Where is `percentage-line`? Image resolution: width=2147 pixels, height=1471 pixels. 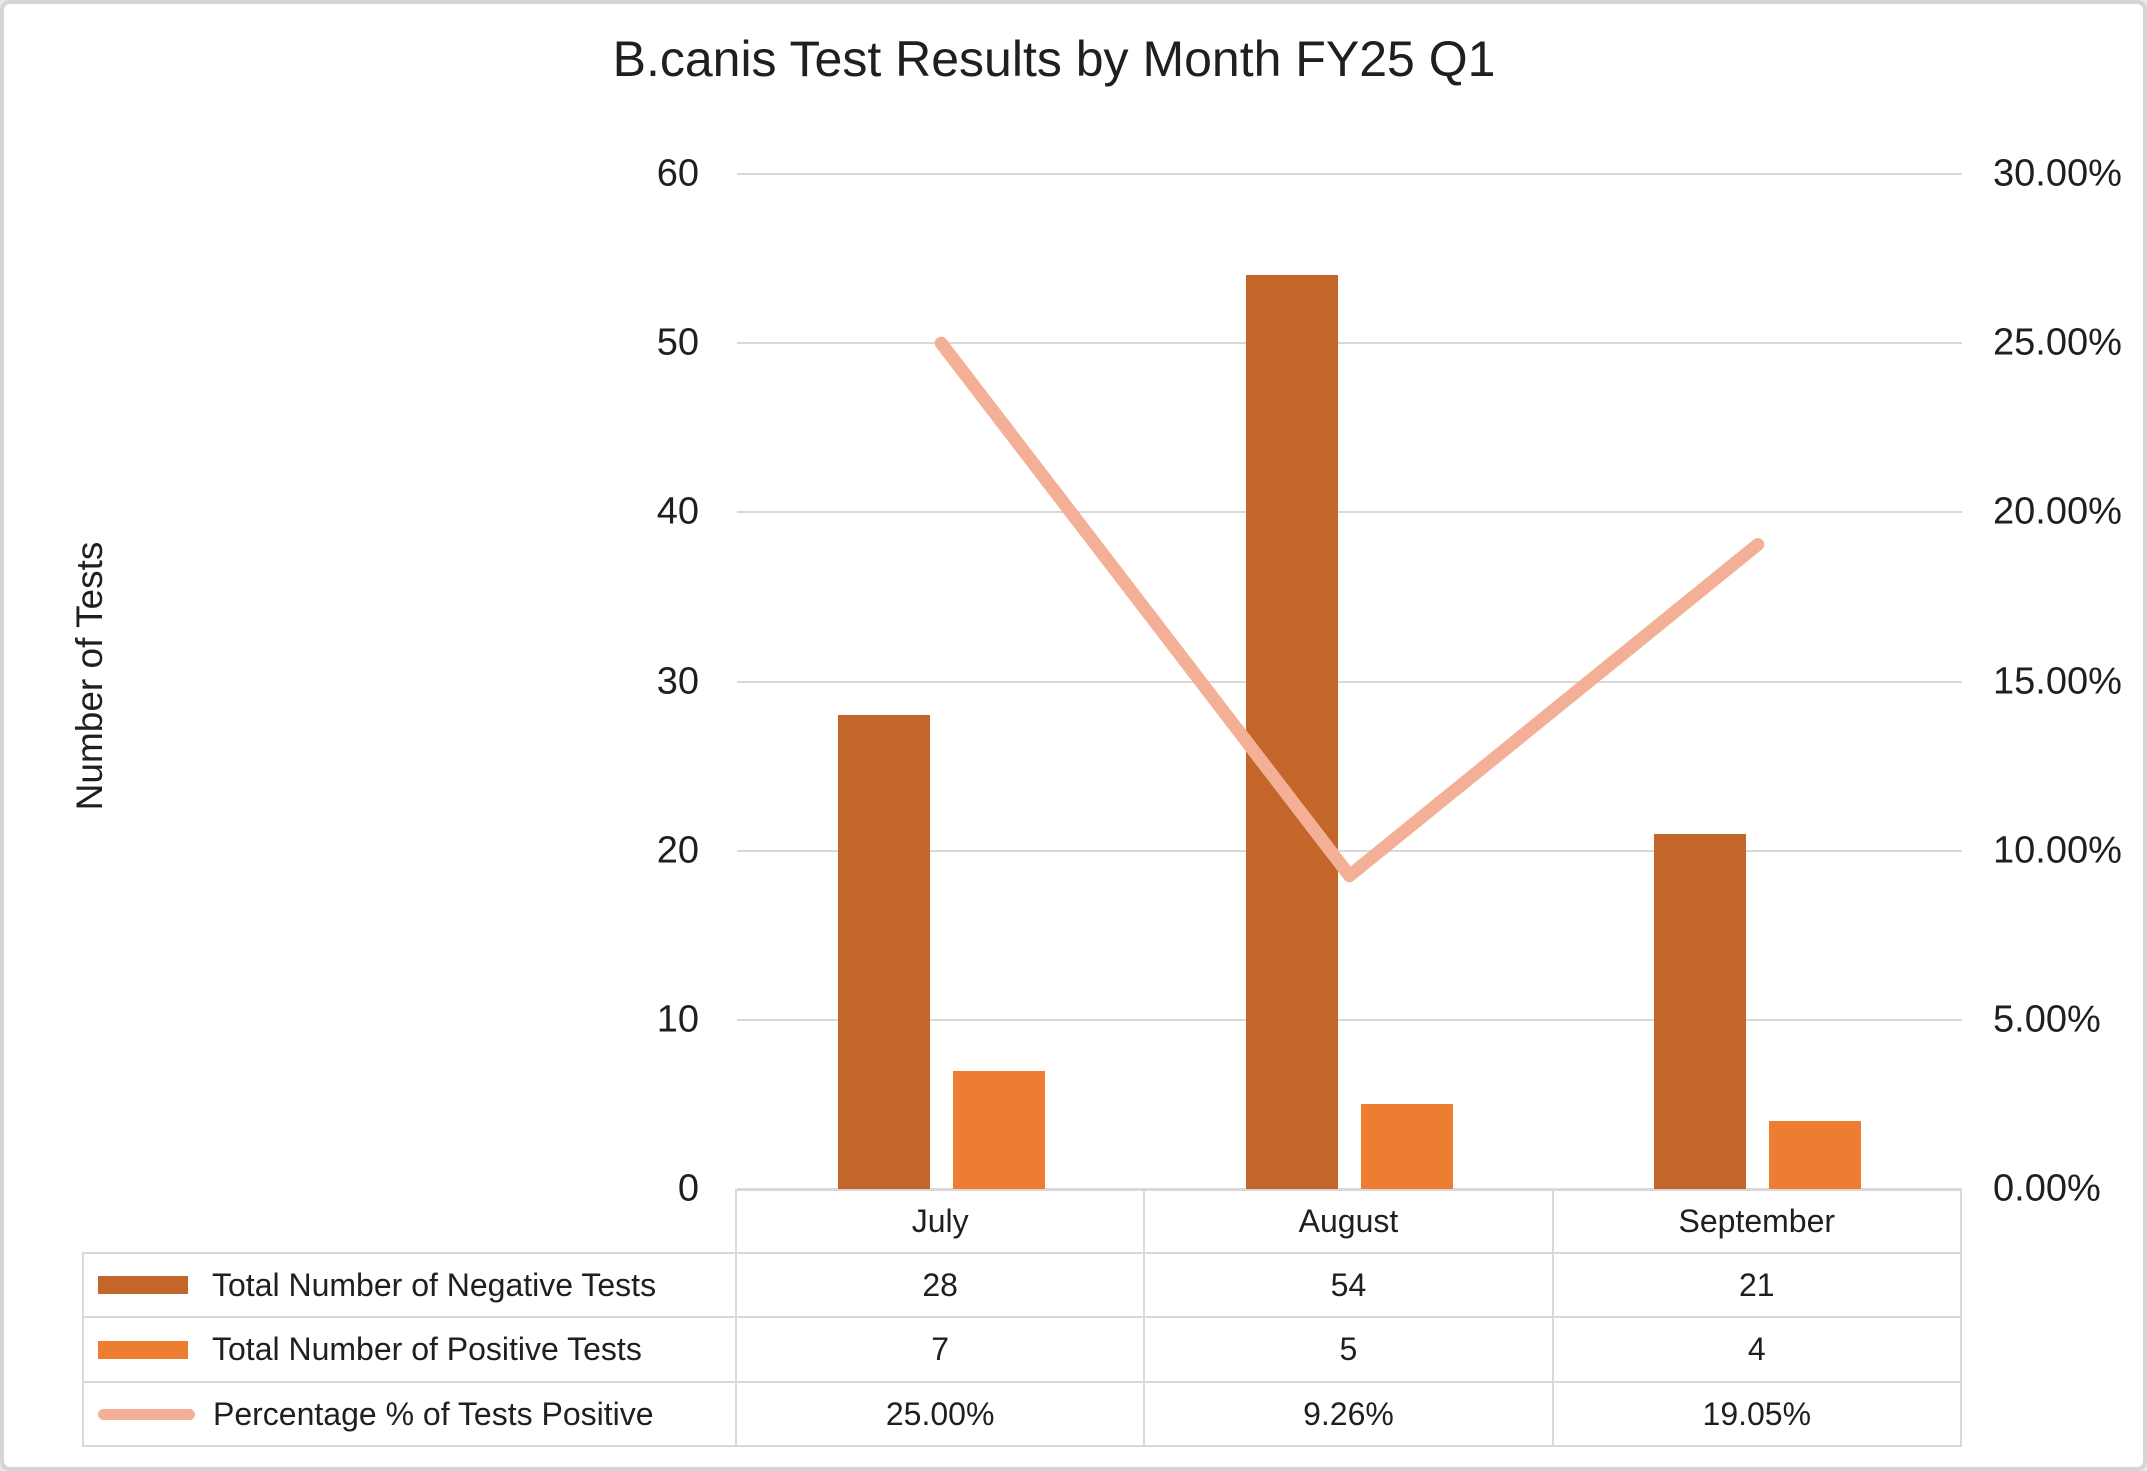 percentage-line is located at coordinates (1349, 609).